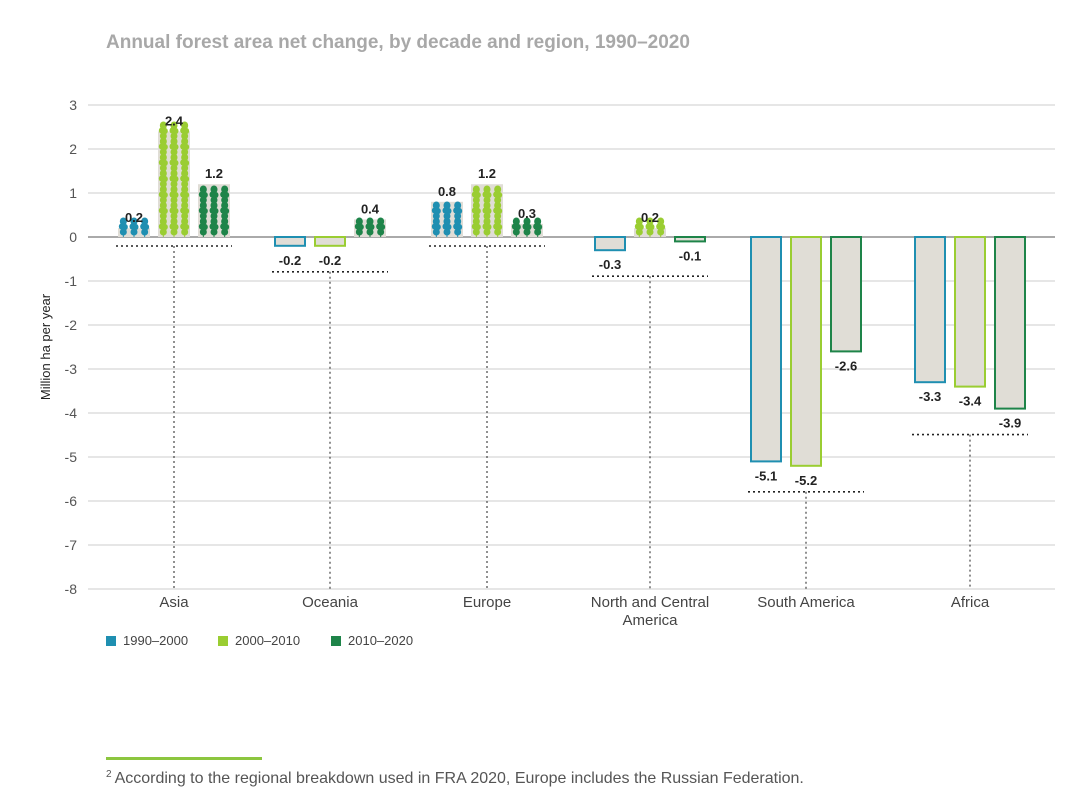 This screenshot has width=1079, height=812. Describe the element at coordinates (806, 602) in the screenshot. I see `x-category-label: South America` at that location.